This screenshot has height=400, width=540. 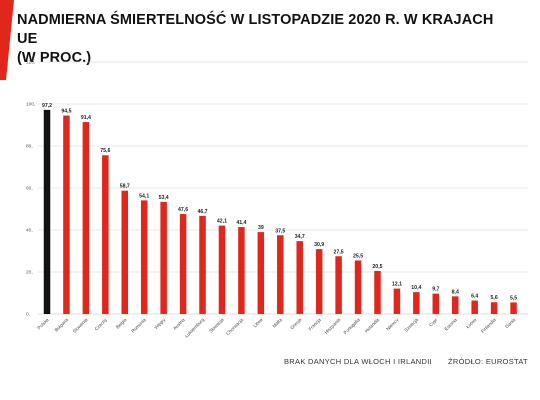 I want to click on bar-value-label: 47,6, so click(x=183, y=210).